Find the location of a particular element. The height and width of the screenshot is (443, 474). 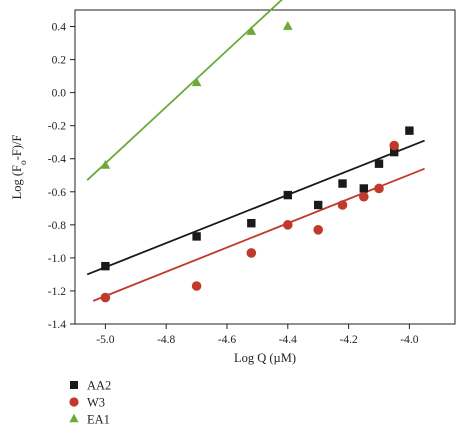

x-tick-label: -4.8 is located at coordinates (166, 340).